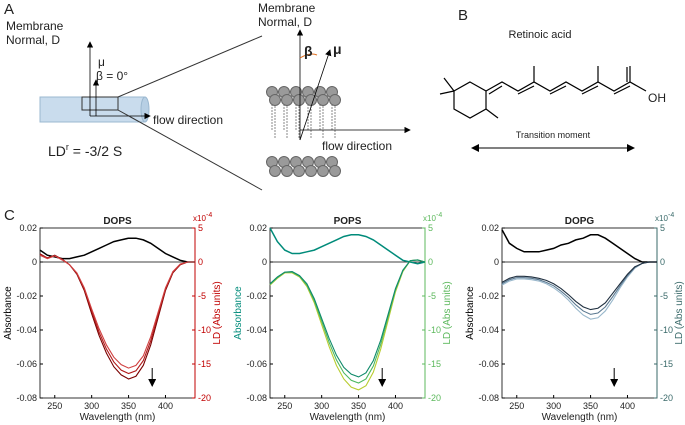 The image size is (685, 425). Describe the element at coordinates (188, 120) in the screenshot. I see `flow-label: flow direction` at that location.